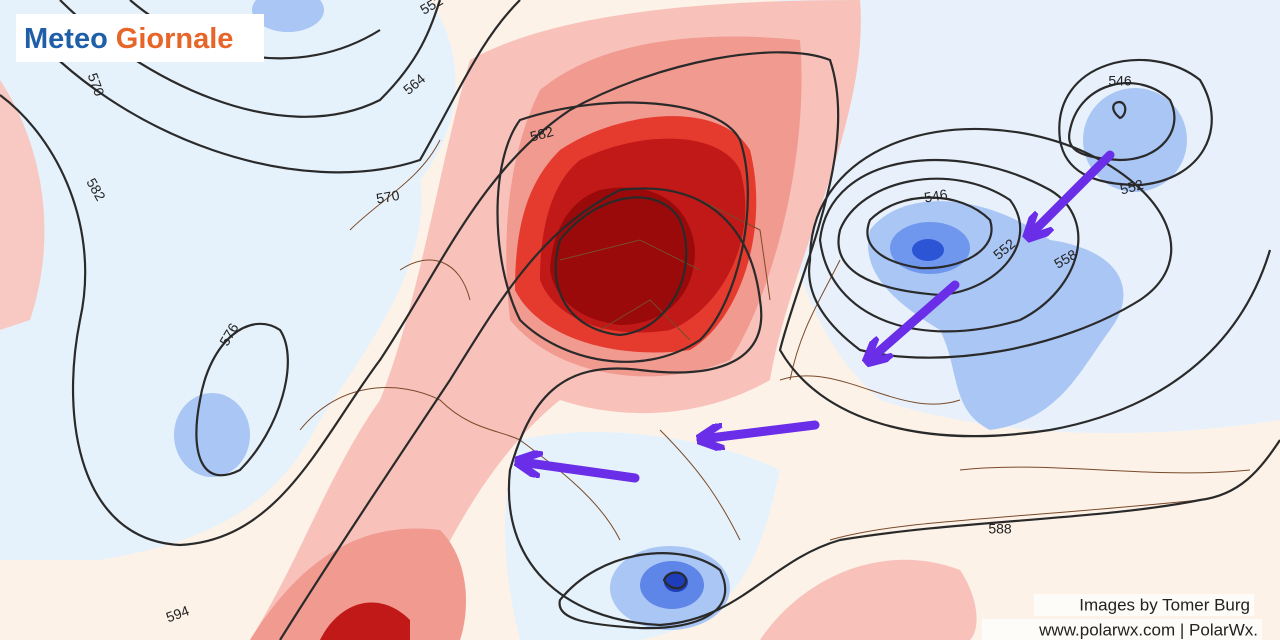 The height and width of the screenshot is (640, 1280). I want to click on logo-box, so click(140, 38).